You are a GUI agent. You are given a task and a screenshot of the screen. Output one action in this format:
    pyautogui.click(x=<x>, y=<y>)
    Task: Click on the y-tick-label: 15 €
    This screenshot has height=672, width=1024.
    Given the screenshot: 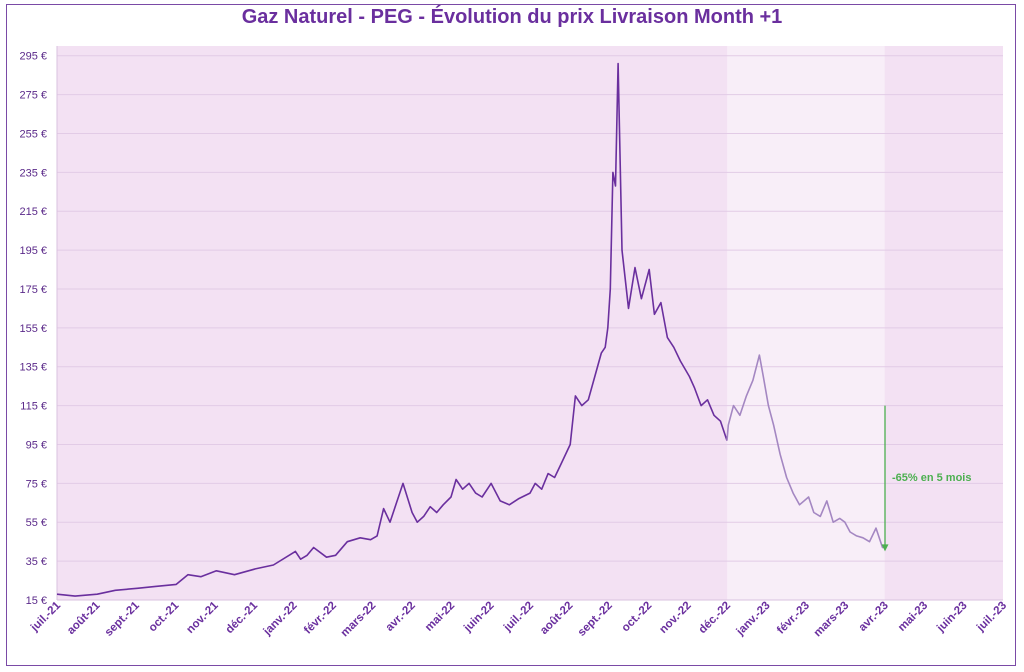 What is the action you would take?
    pyautogui.click(x=36, y=601)
    